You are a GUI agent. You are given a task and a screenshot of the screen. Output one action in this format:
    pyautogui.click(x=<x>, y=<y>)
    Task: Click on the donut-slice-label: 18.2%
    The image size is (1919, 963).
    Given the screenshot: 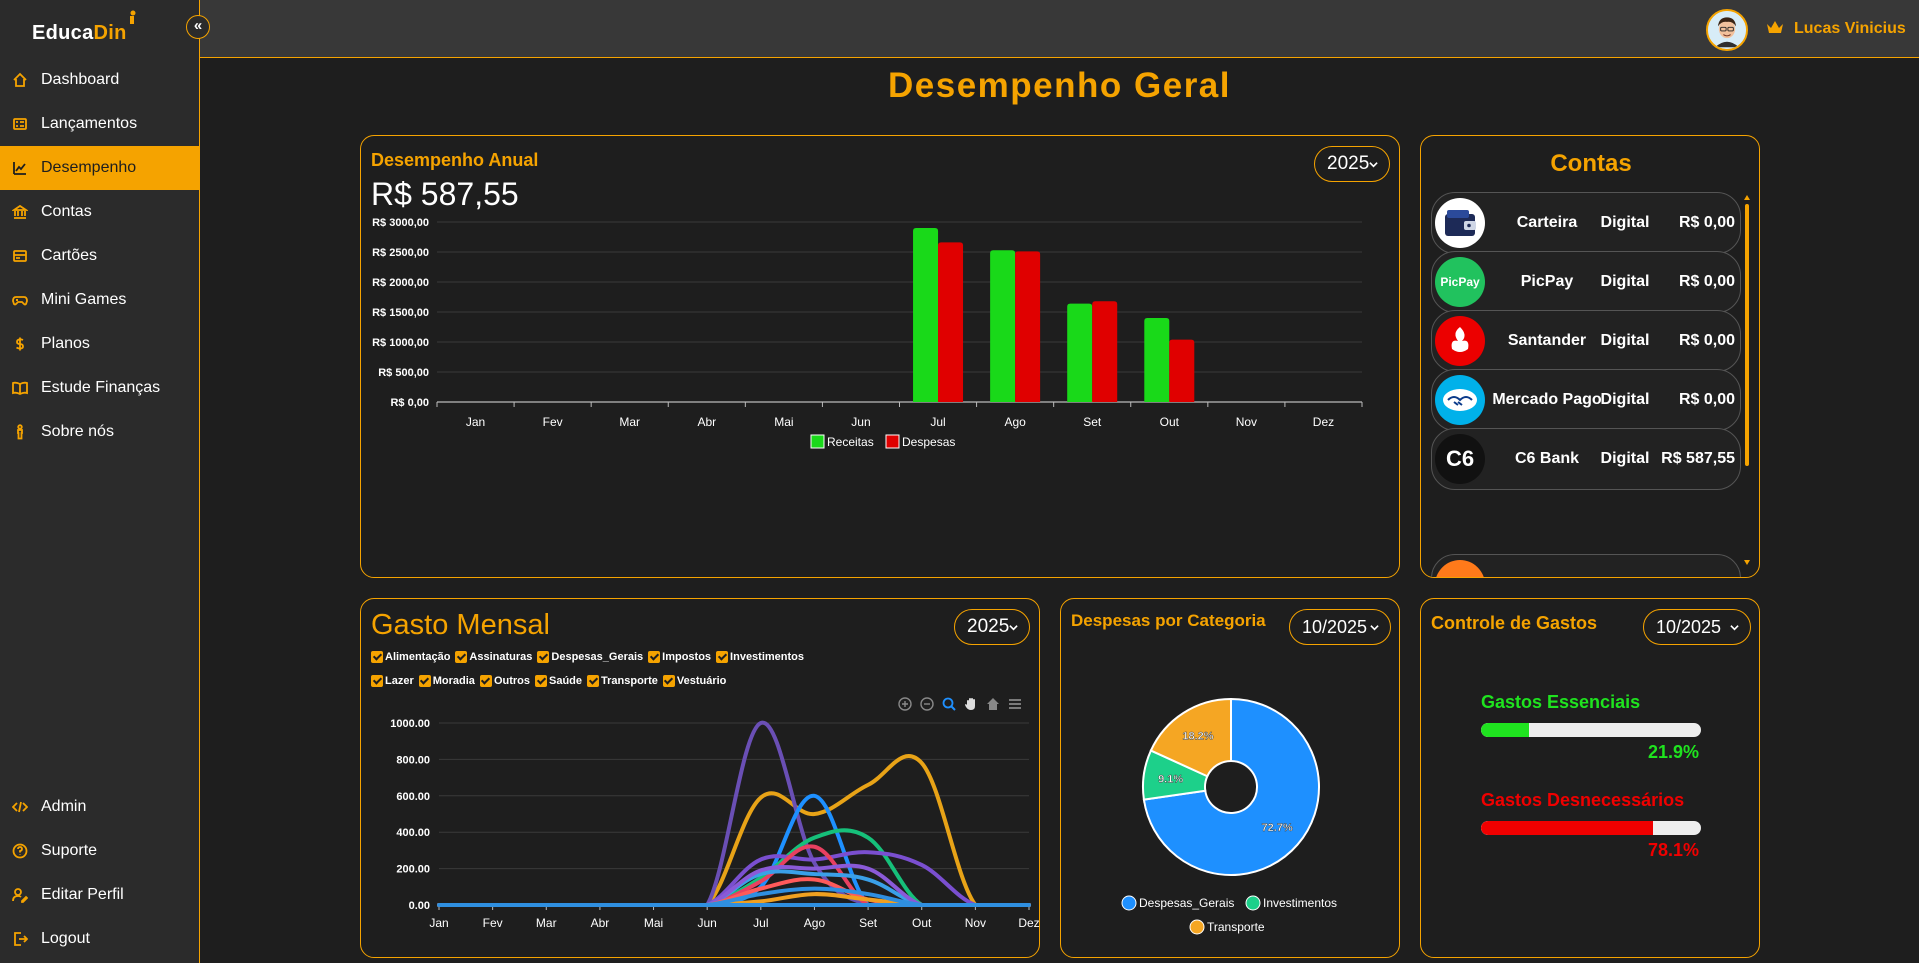 What is the action you would take?
    pyautogui.click(x=1197, y=737)
    